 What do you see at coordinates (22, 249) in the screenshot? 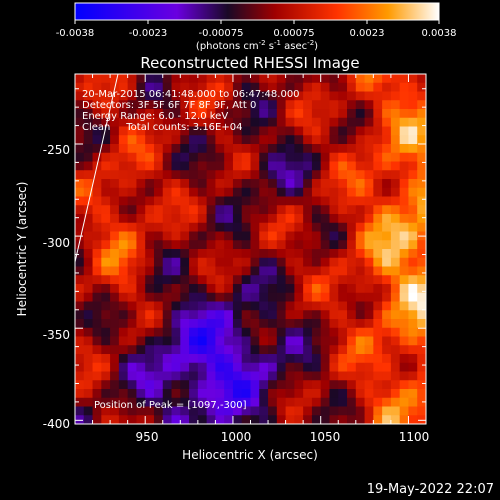
I see `y-axis-label: Heliocentric Y (arcsec)` at bounding box center [22, 249].